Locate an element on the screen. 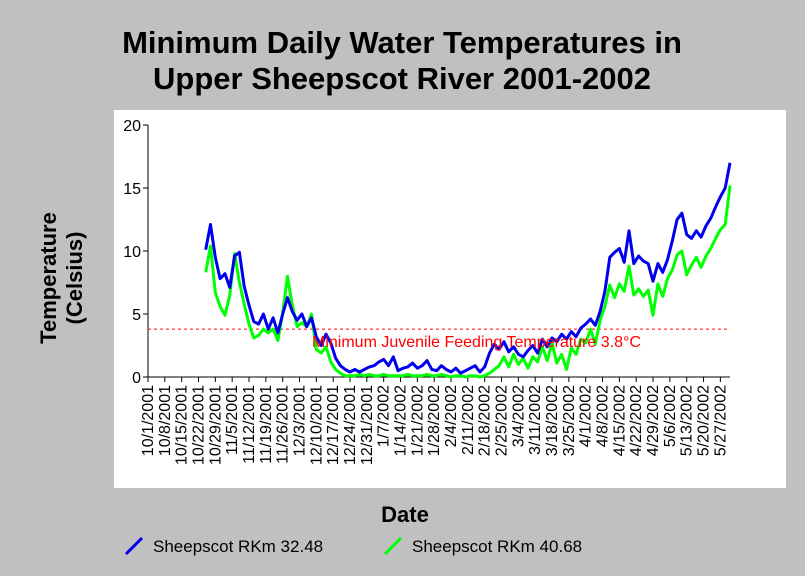 Image resolution: width=805 pixels, height=576 pixels. x-tick-label: 12/17/2001 is located at coordinates (333, 425).